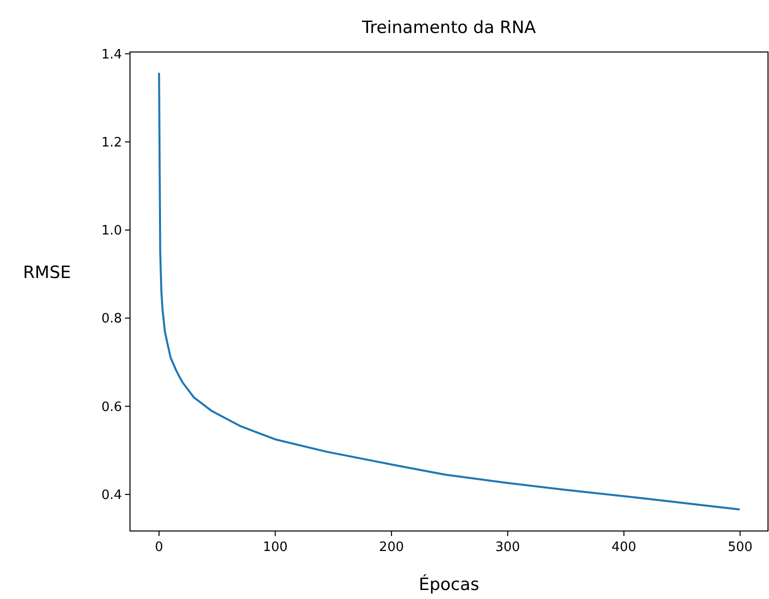  What do you see at coordinates (159, 547) in the screenshot?
I see `x-tick-label: 0` at bounding box center [159, 547].